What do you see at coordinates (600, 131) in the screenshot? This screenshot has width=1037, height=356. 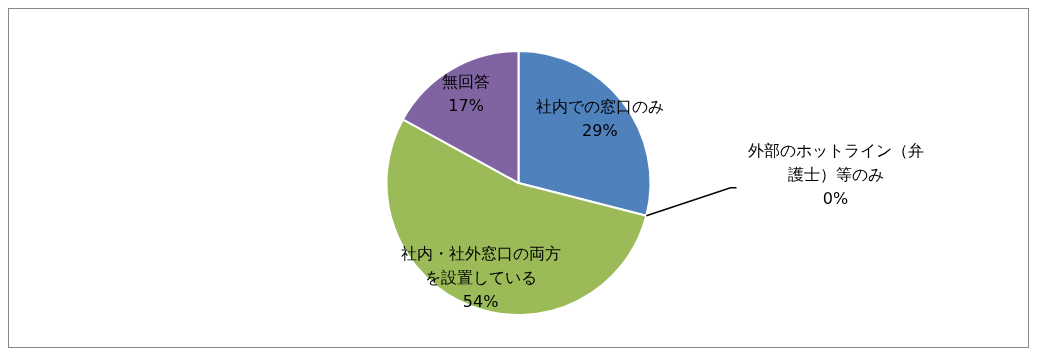 I see `data-label: 29%` at bounding box center [600, 131].